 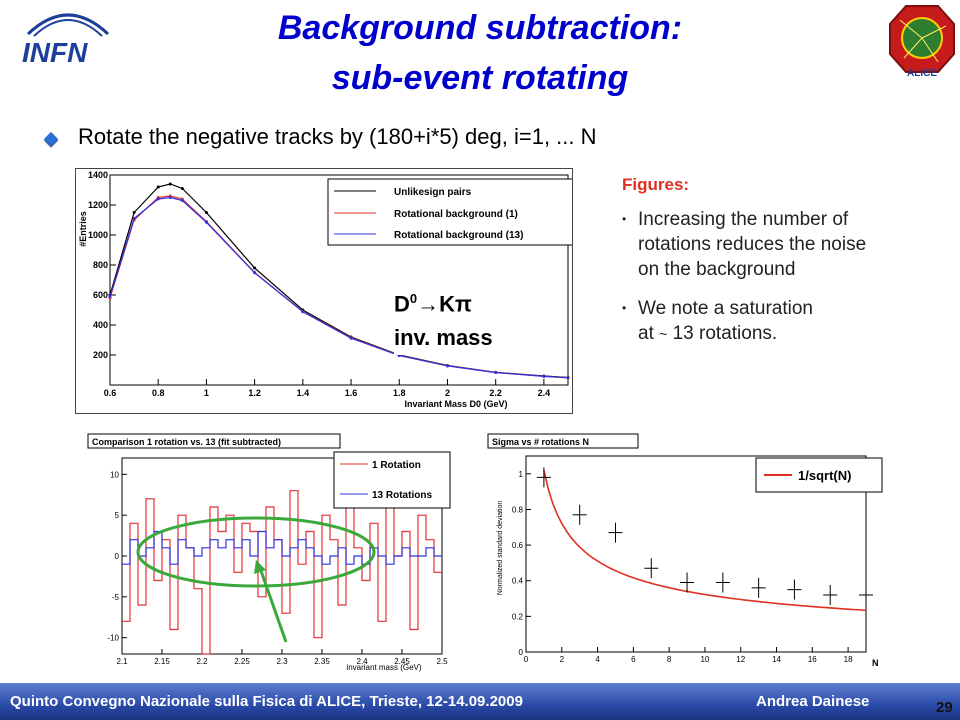 I want to click on bullet-diamond-icon, so click(x=51, y=139).